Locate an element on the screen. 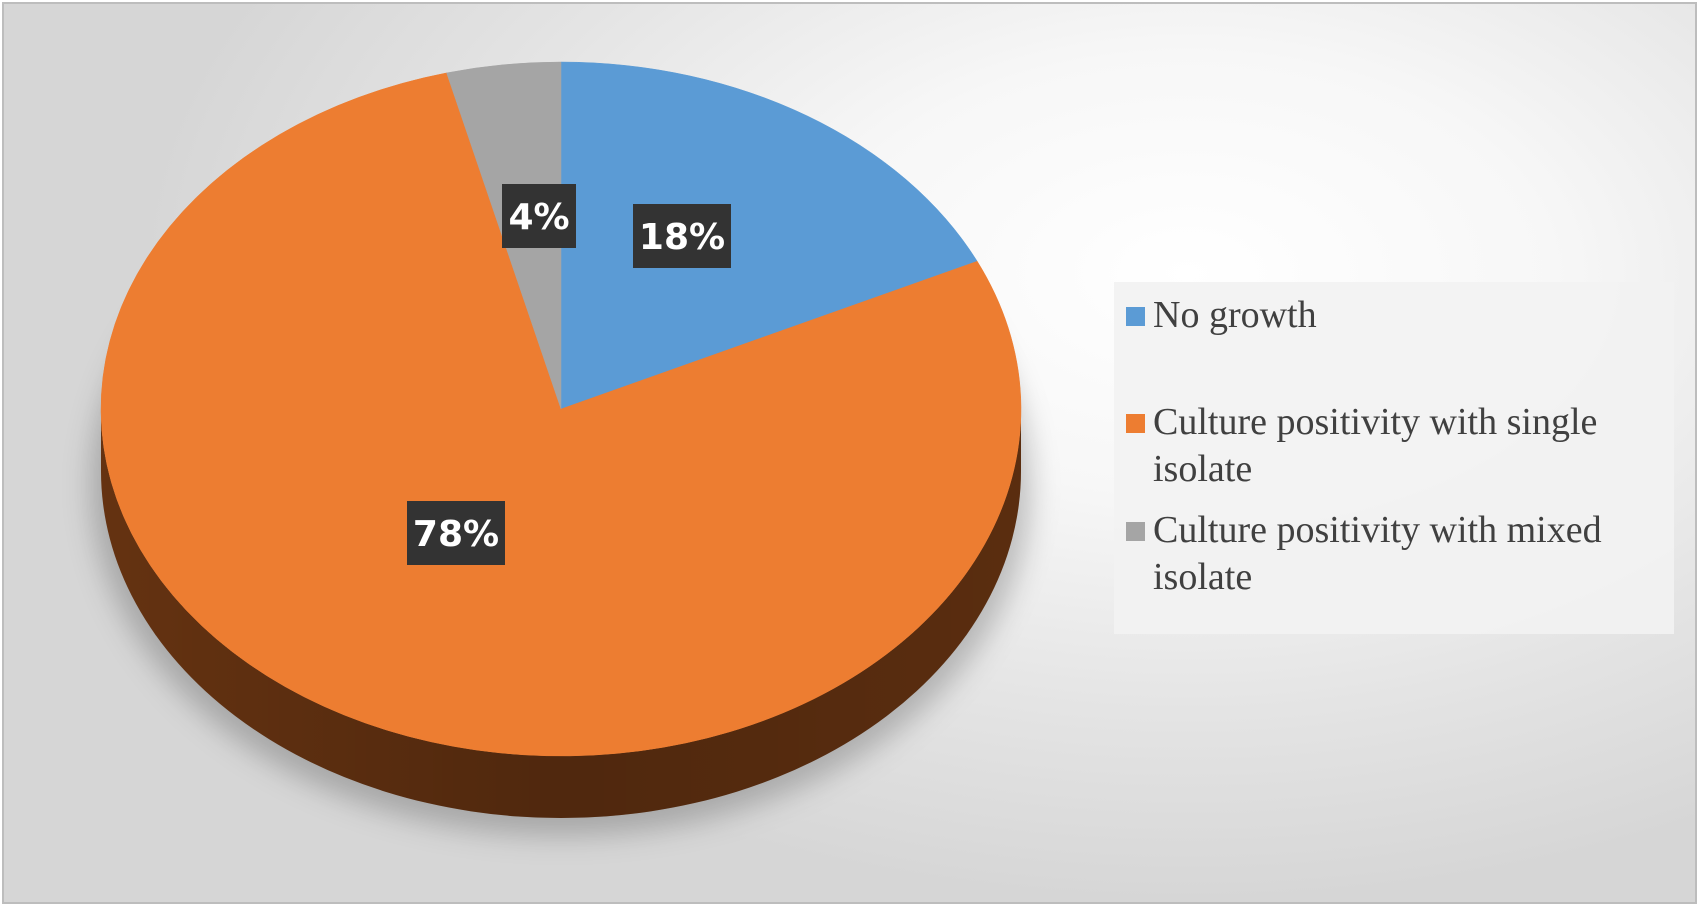 This screenshot has width=1701, height=908. data-label-text: 18% is located at coordinates (682, 237).